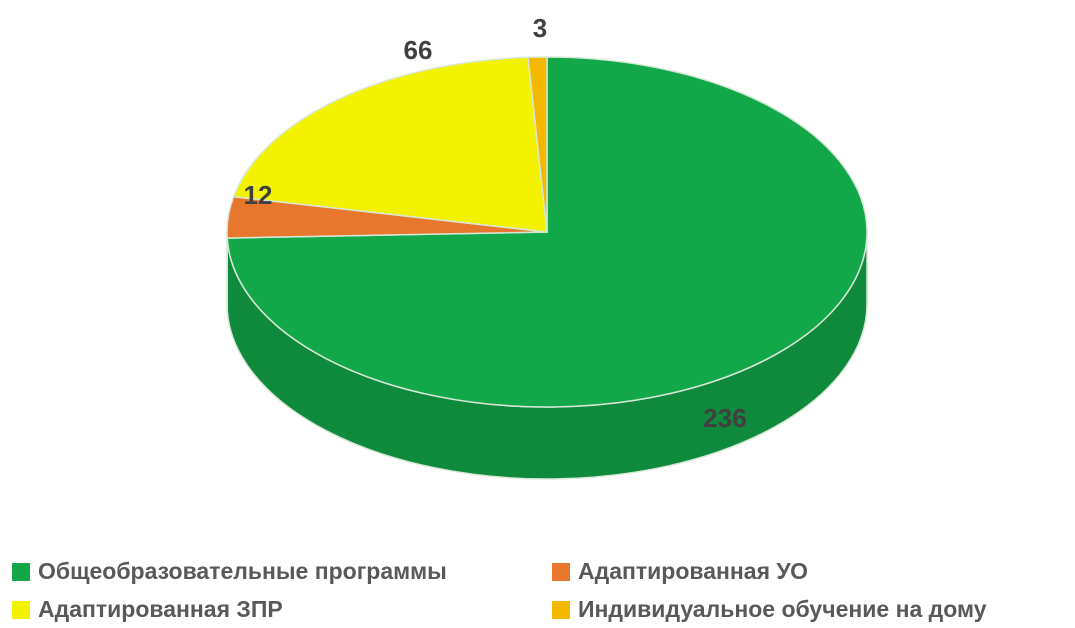 The width and height of the screenshot is (1075, 628). What do you see at coordinates (258, 195) in the screenshot?
I see `data-label: 12` at bounding box center [258, 195].